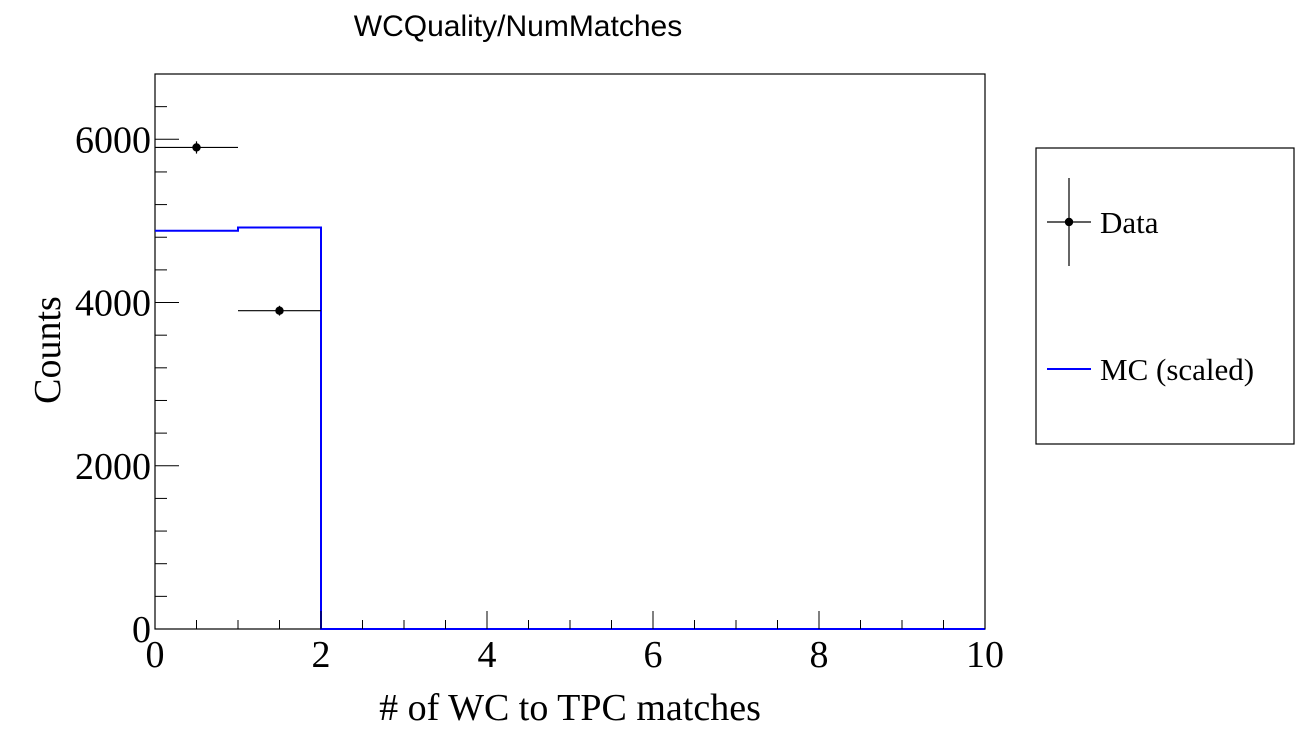 The image size is (1296, 740). Describe the element at coordinates (321, 655) in the screenshot. I see `x-tick-label: 2` at that location.